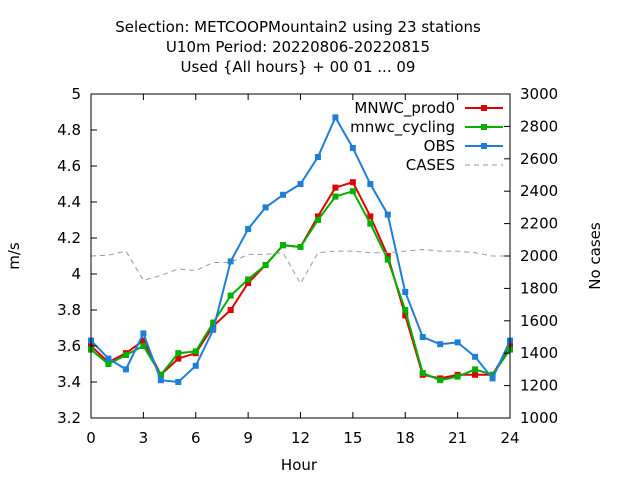 The width and height of the screenshot is (640, 480). I want to click on x-tick-label: 12, so click(300, 438).